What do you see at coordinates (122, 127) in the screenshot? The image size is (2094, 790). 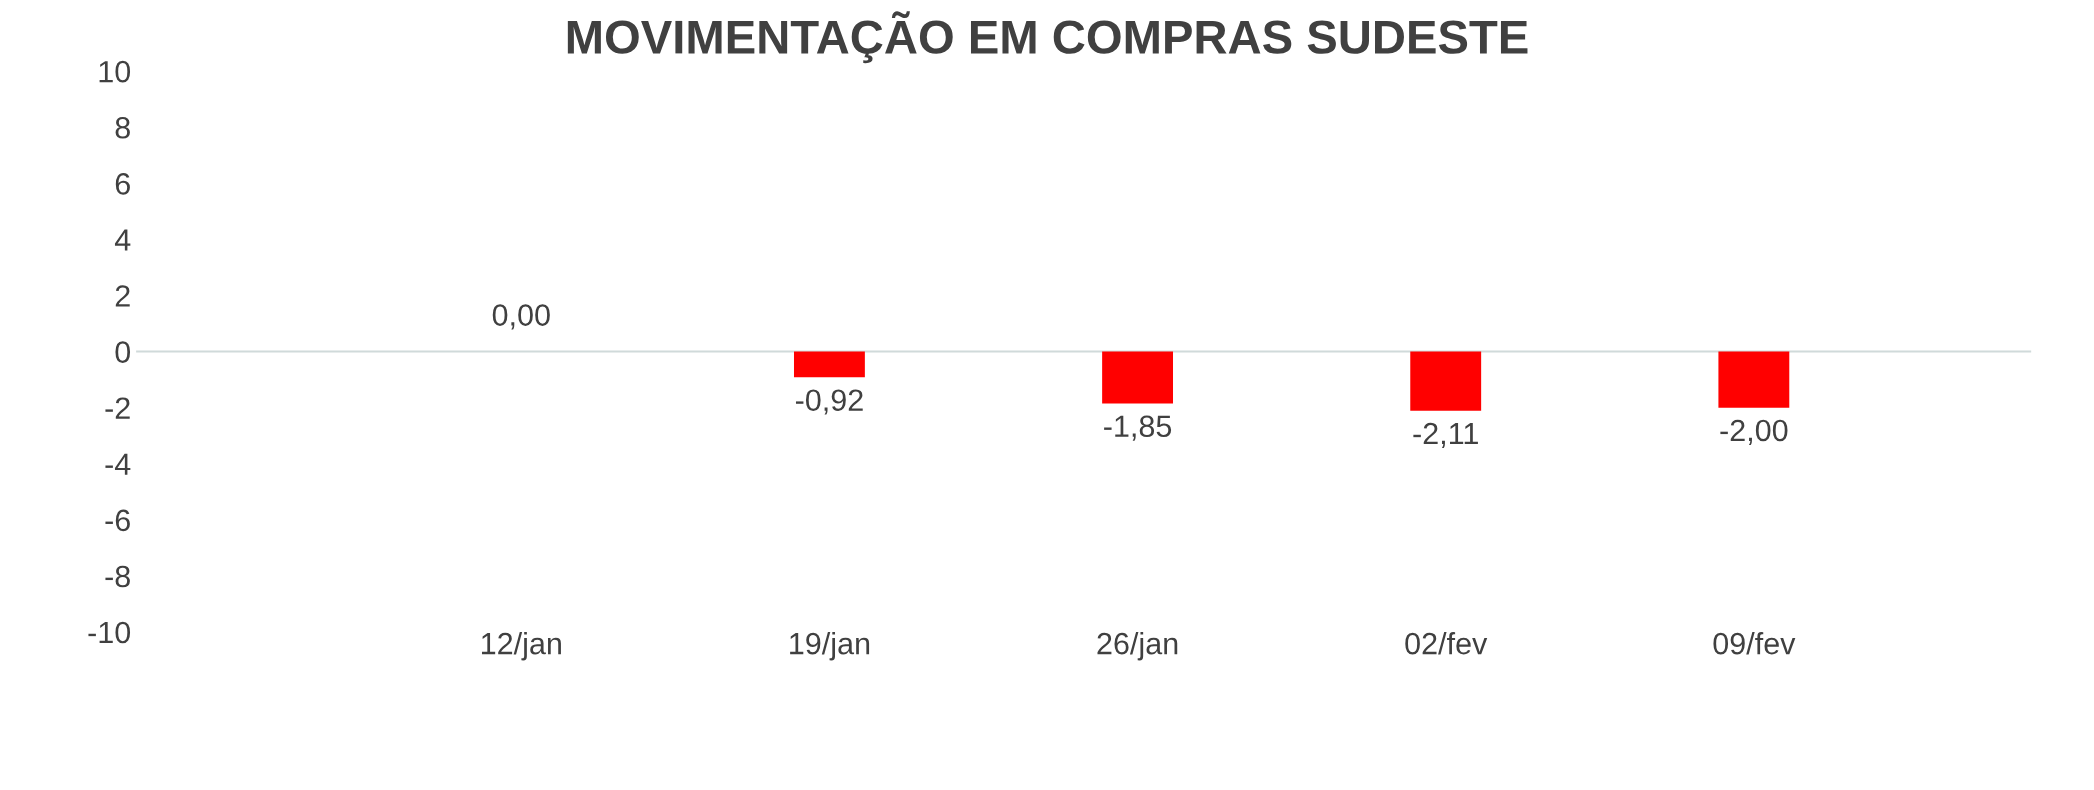 I see `y-tick-label: 8` at bounding box center [122, 127].